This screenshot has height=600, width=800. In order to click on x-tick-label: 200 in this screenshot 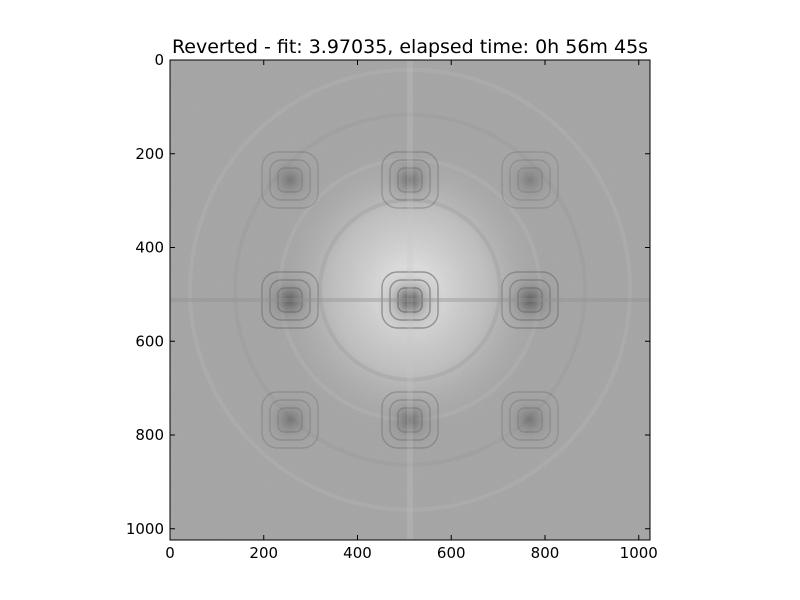, I will do `click(263, 553)`.